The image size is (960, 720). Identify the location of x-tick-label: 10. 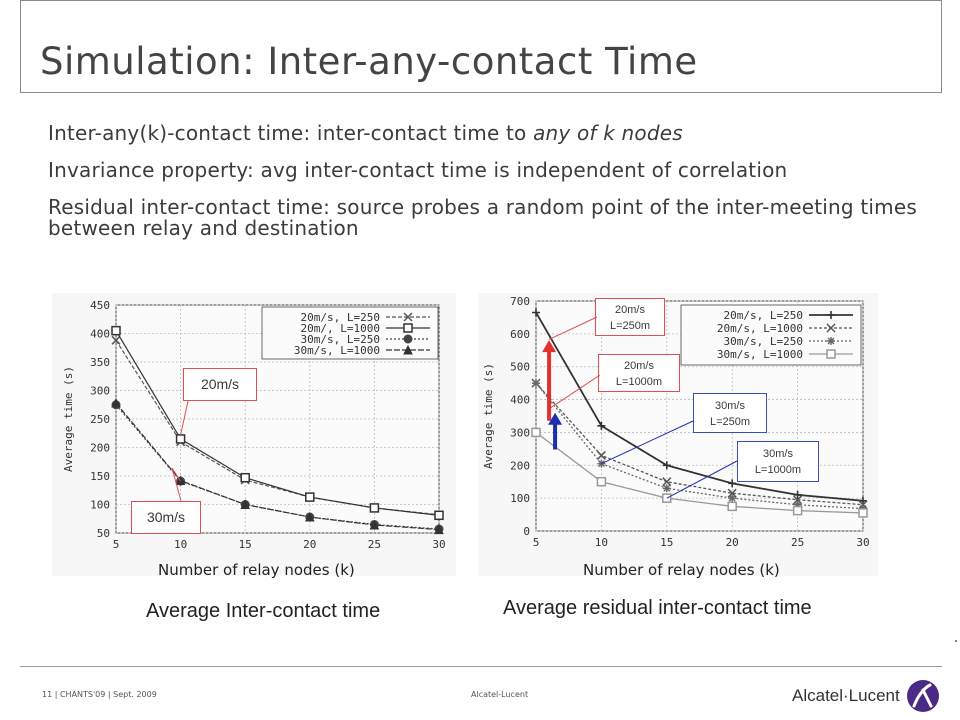
(180, 544).